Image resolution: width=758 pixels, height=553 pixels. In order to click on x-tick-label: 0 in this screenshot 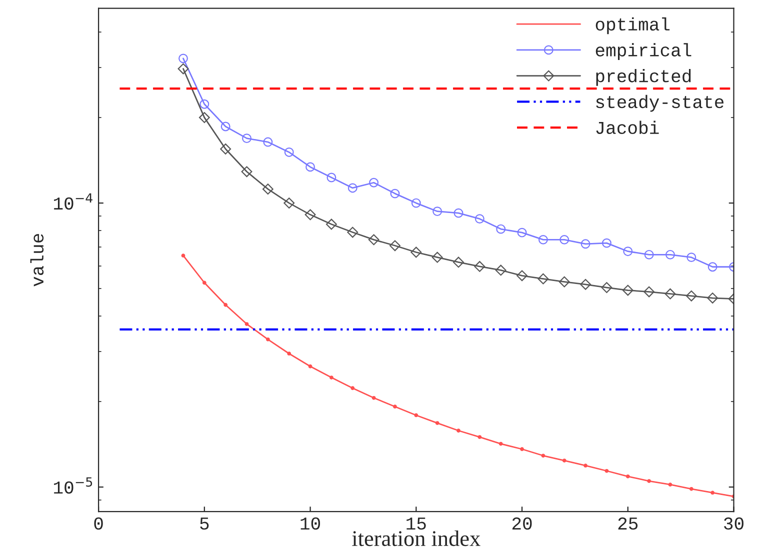, I will do `click(98, 523)`.